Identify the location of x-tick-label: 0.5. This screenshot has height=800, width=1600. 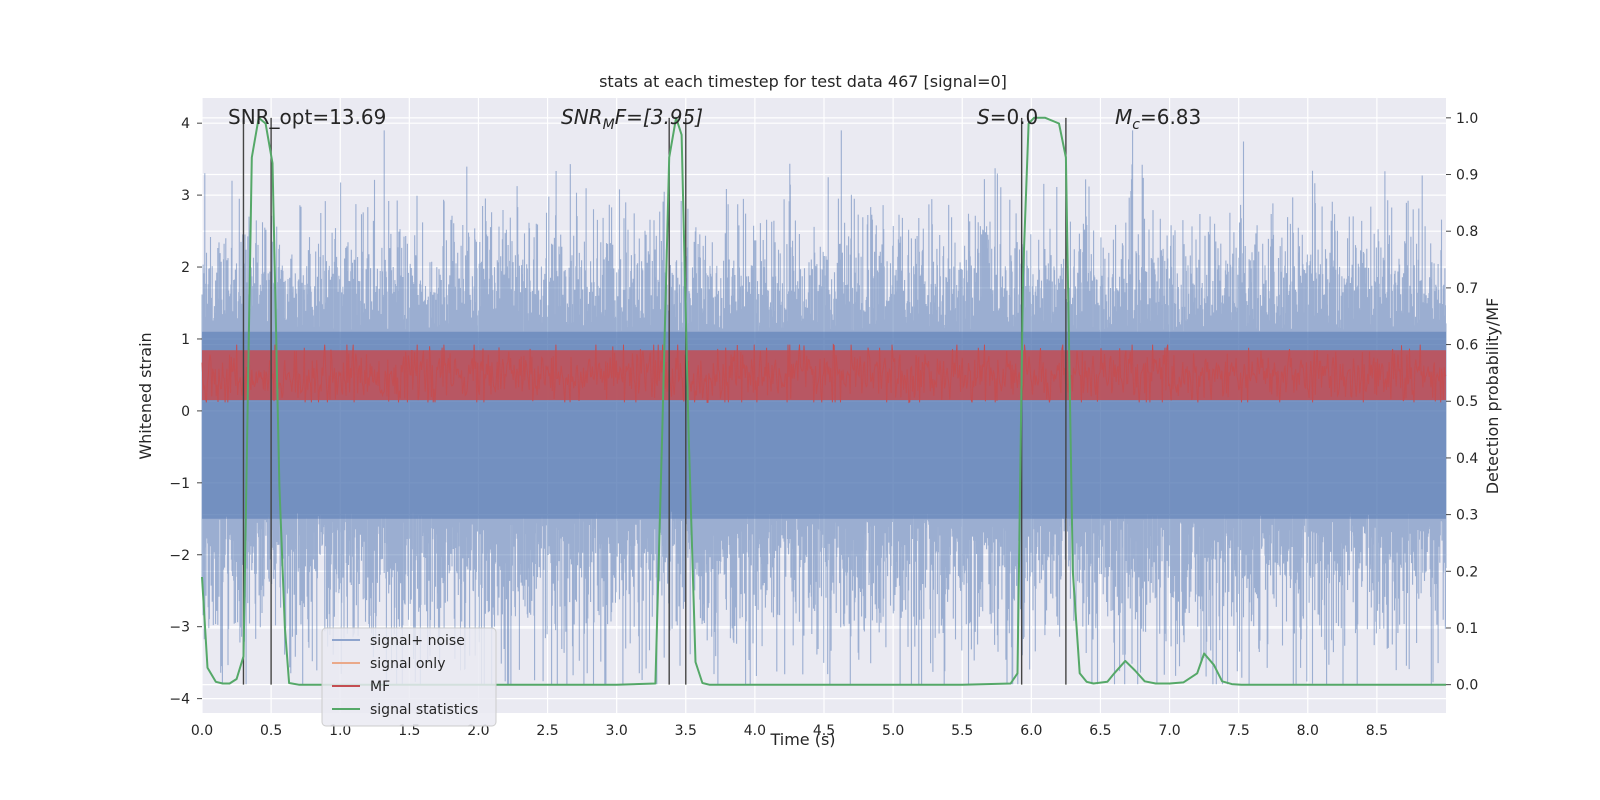
(271, 731).